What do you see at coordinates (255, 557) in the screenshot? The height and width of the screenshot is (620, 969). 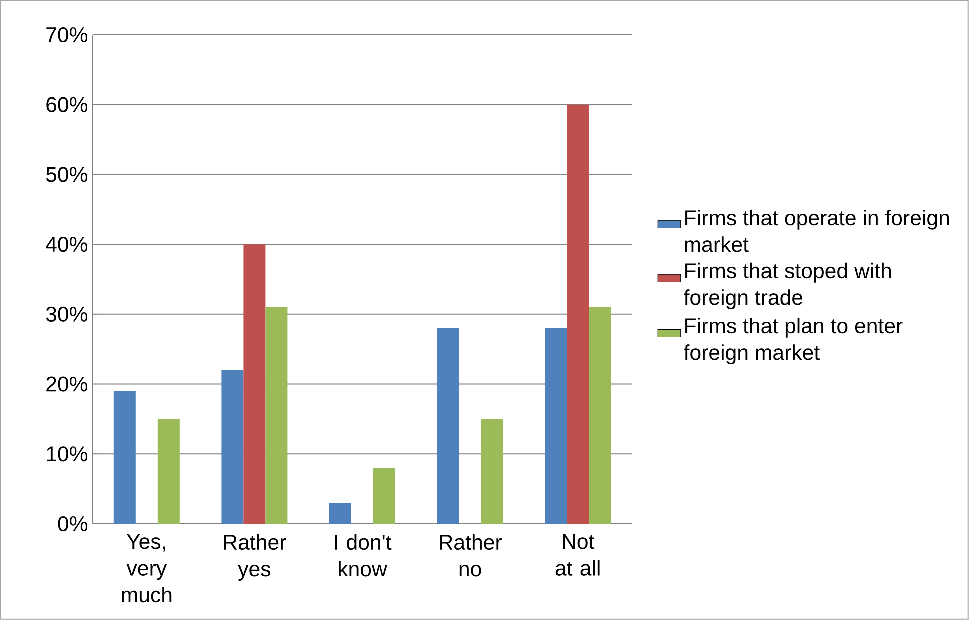 I see `x-tick-label: Rather yes` at bounding box center [255, 557].